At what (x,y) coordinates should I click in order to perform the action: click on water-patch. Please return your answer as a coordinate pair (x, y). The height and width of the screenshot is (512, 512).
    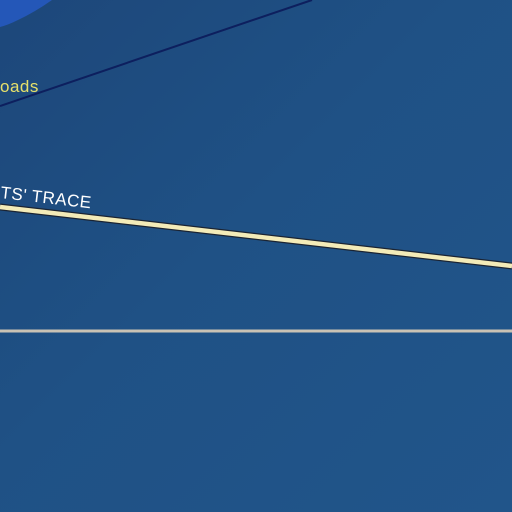
    Looking at the image, I should click on (26, 13).